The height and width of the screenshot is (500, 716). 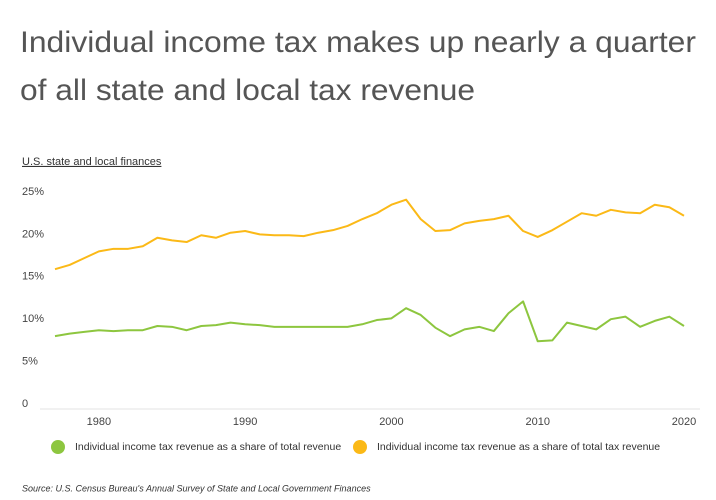 What do you see at coordinates (391, 422) in the screenshot?
I see `x-tick-label: 2000` at bounding box center [391, 422].